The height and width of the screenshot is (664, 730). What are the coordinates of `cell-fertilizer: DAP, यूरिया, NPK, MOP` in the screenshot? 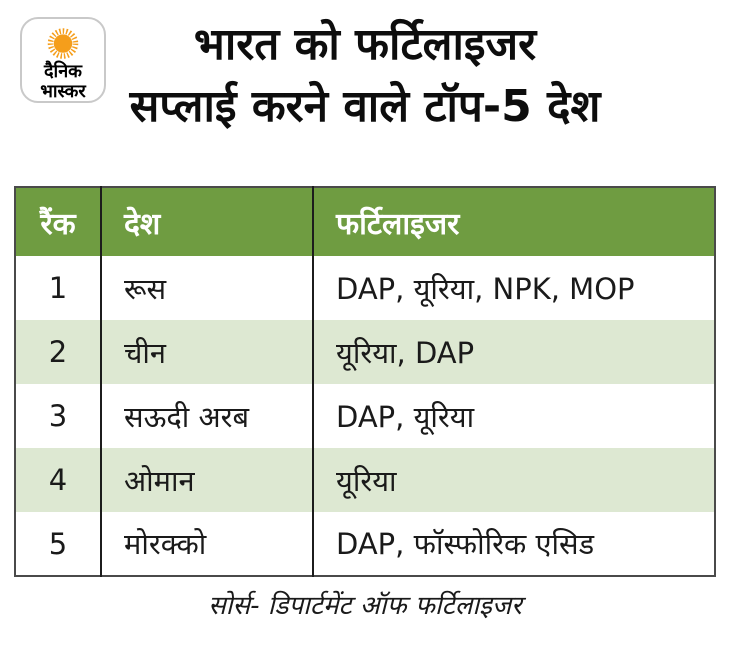 It's located at (513, 288).